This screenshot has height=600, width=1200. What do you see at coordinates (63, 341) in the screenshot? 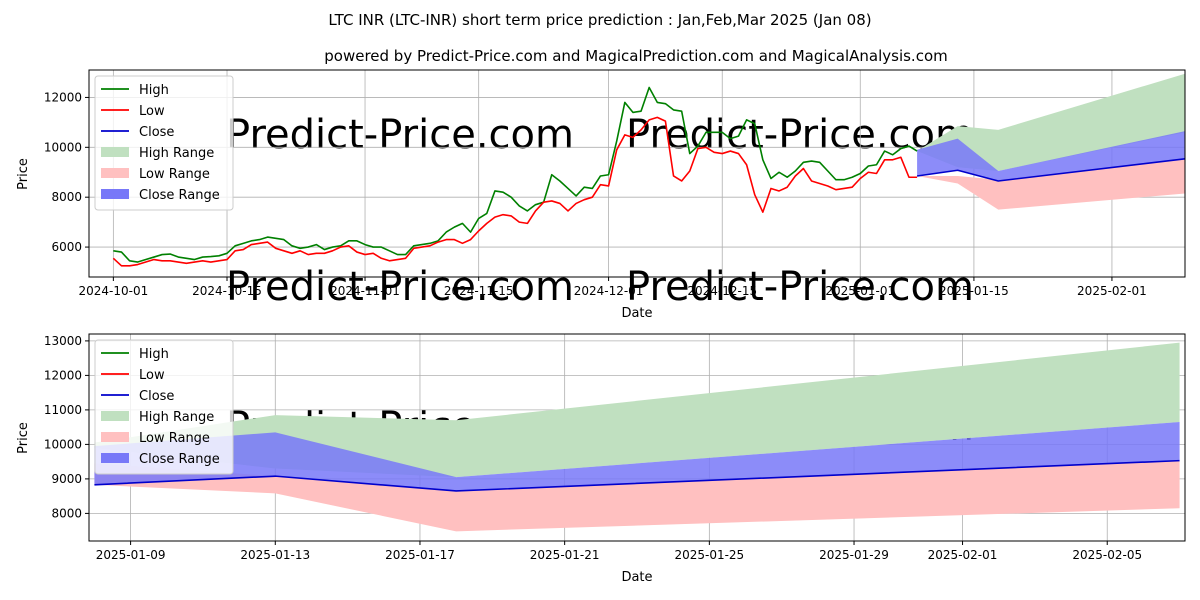
I see `y-tick-label: 13000` at bounding box center [63, 341].